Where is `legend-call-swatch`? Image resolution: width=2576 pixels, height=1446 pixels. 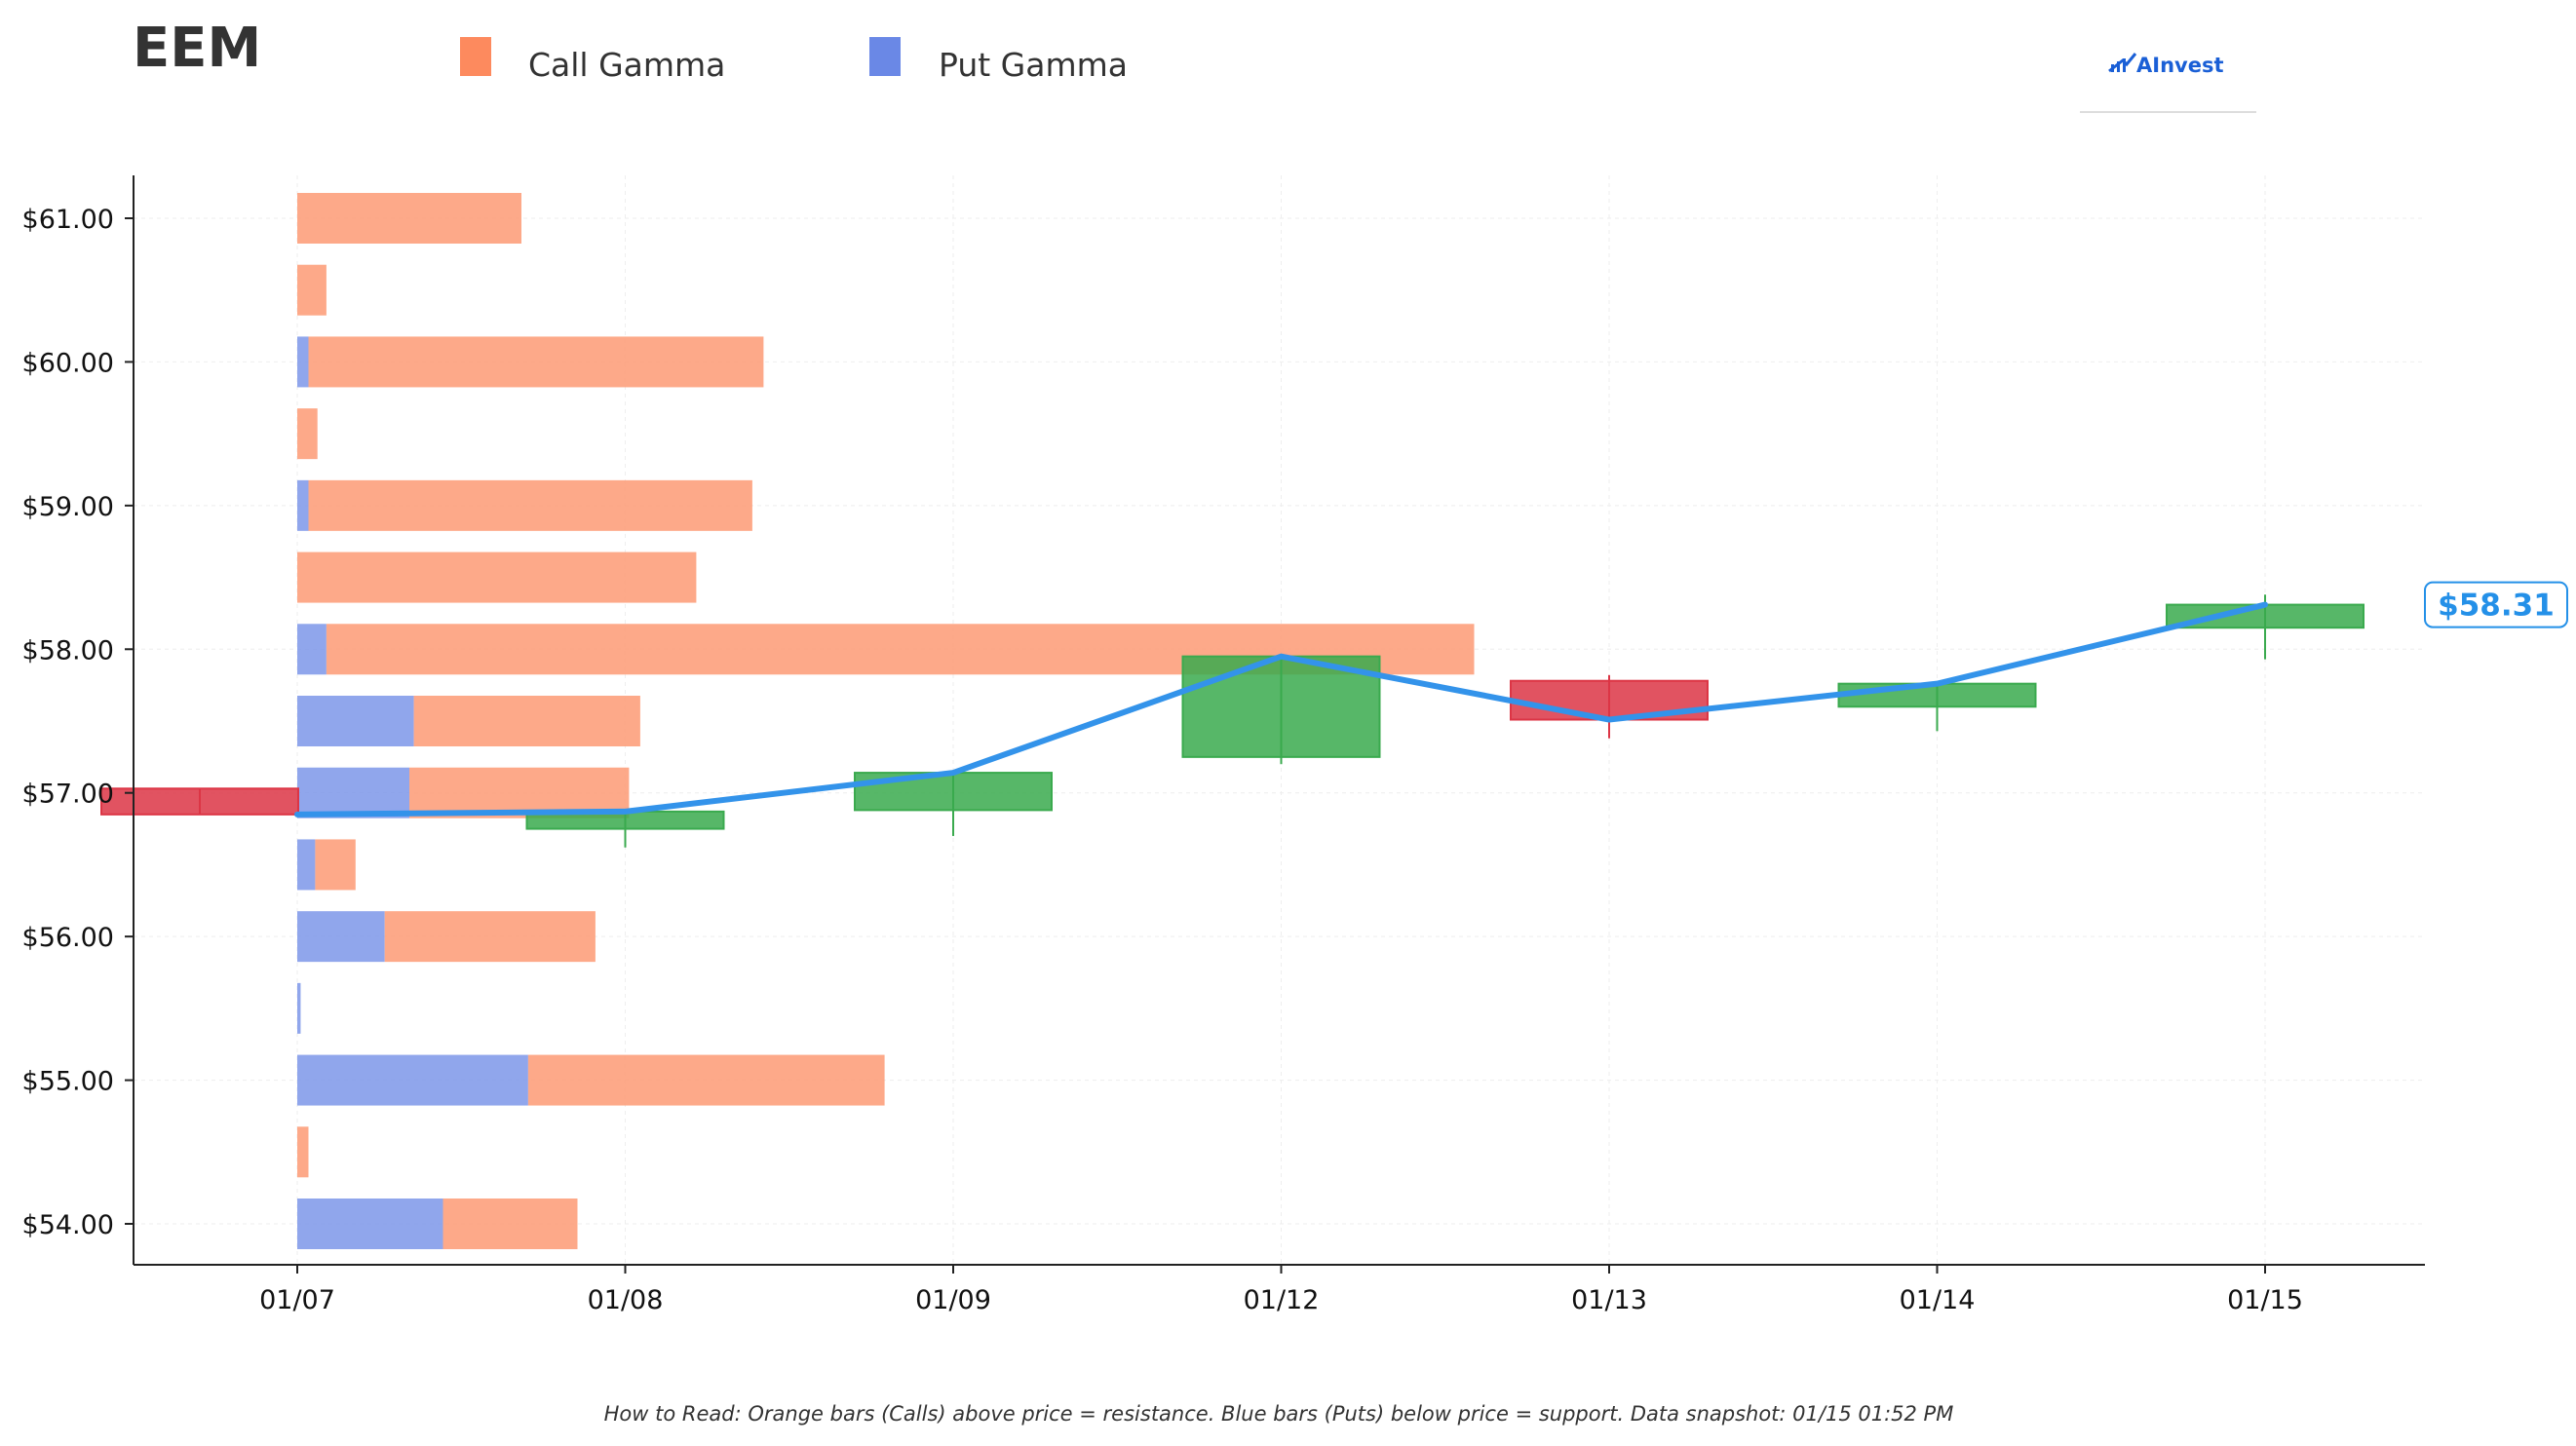 legend-call-swatch is located at coordinates (475, 56).